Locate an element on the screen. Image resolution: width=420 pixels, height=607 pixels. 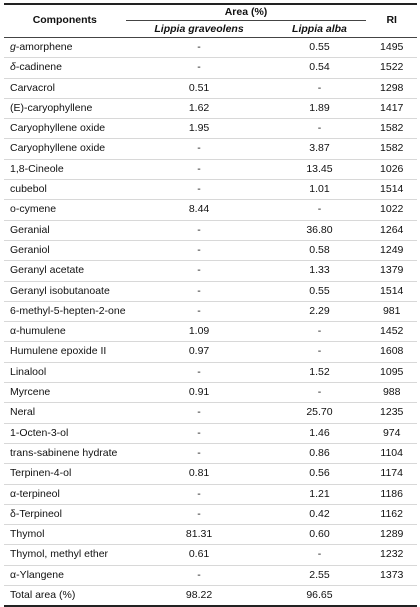
lippia-graveolens-cell: 98.22 is located at coordinates (199, 596).